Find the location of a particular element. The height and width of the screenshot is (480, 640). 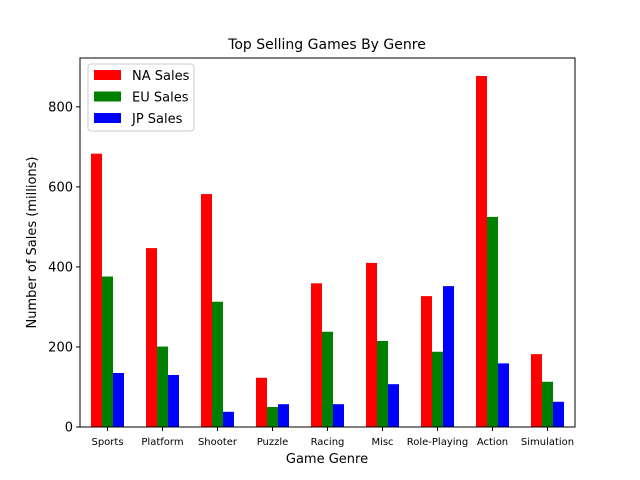

y-tick-label: 0 is located at coordinates (69, 428).